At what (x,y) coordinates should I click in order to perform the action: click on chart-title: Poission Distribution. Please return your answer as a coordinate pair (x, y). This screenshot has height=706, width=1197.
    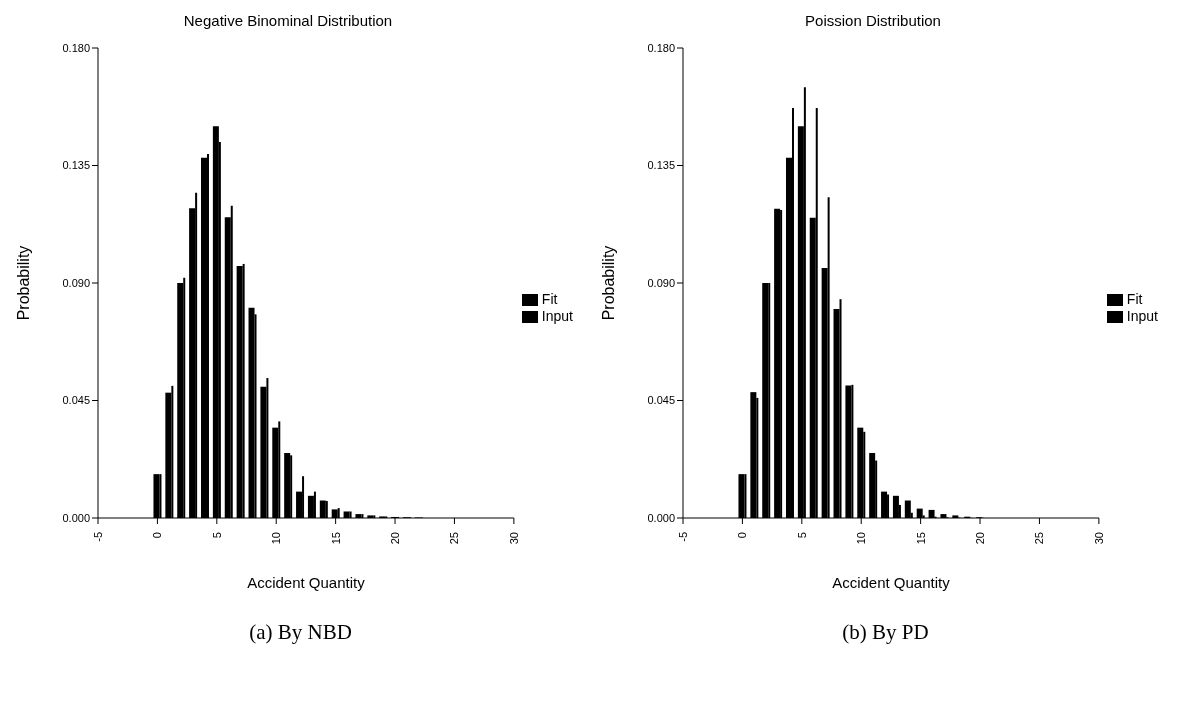
    Looking at the image, I should click on (873, 20).